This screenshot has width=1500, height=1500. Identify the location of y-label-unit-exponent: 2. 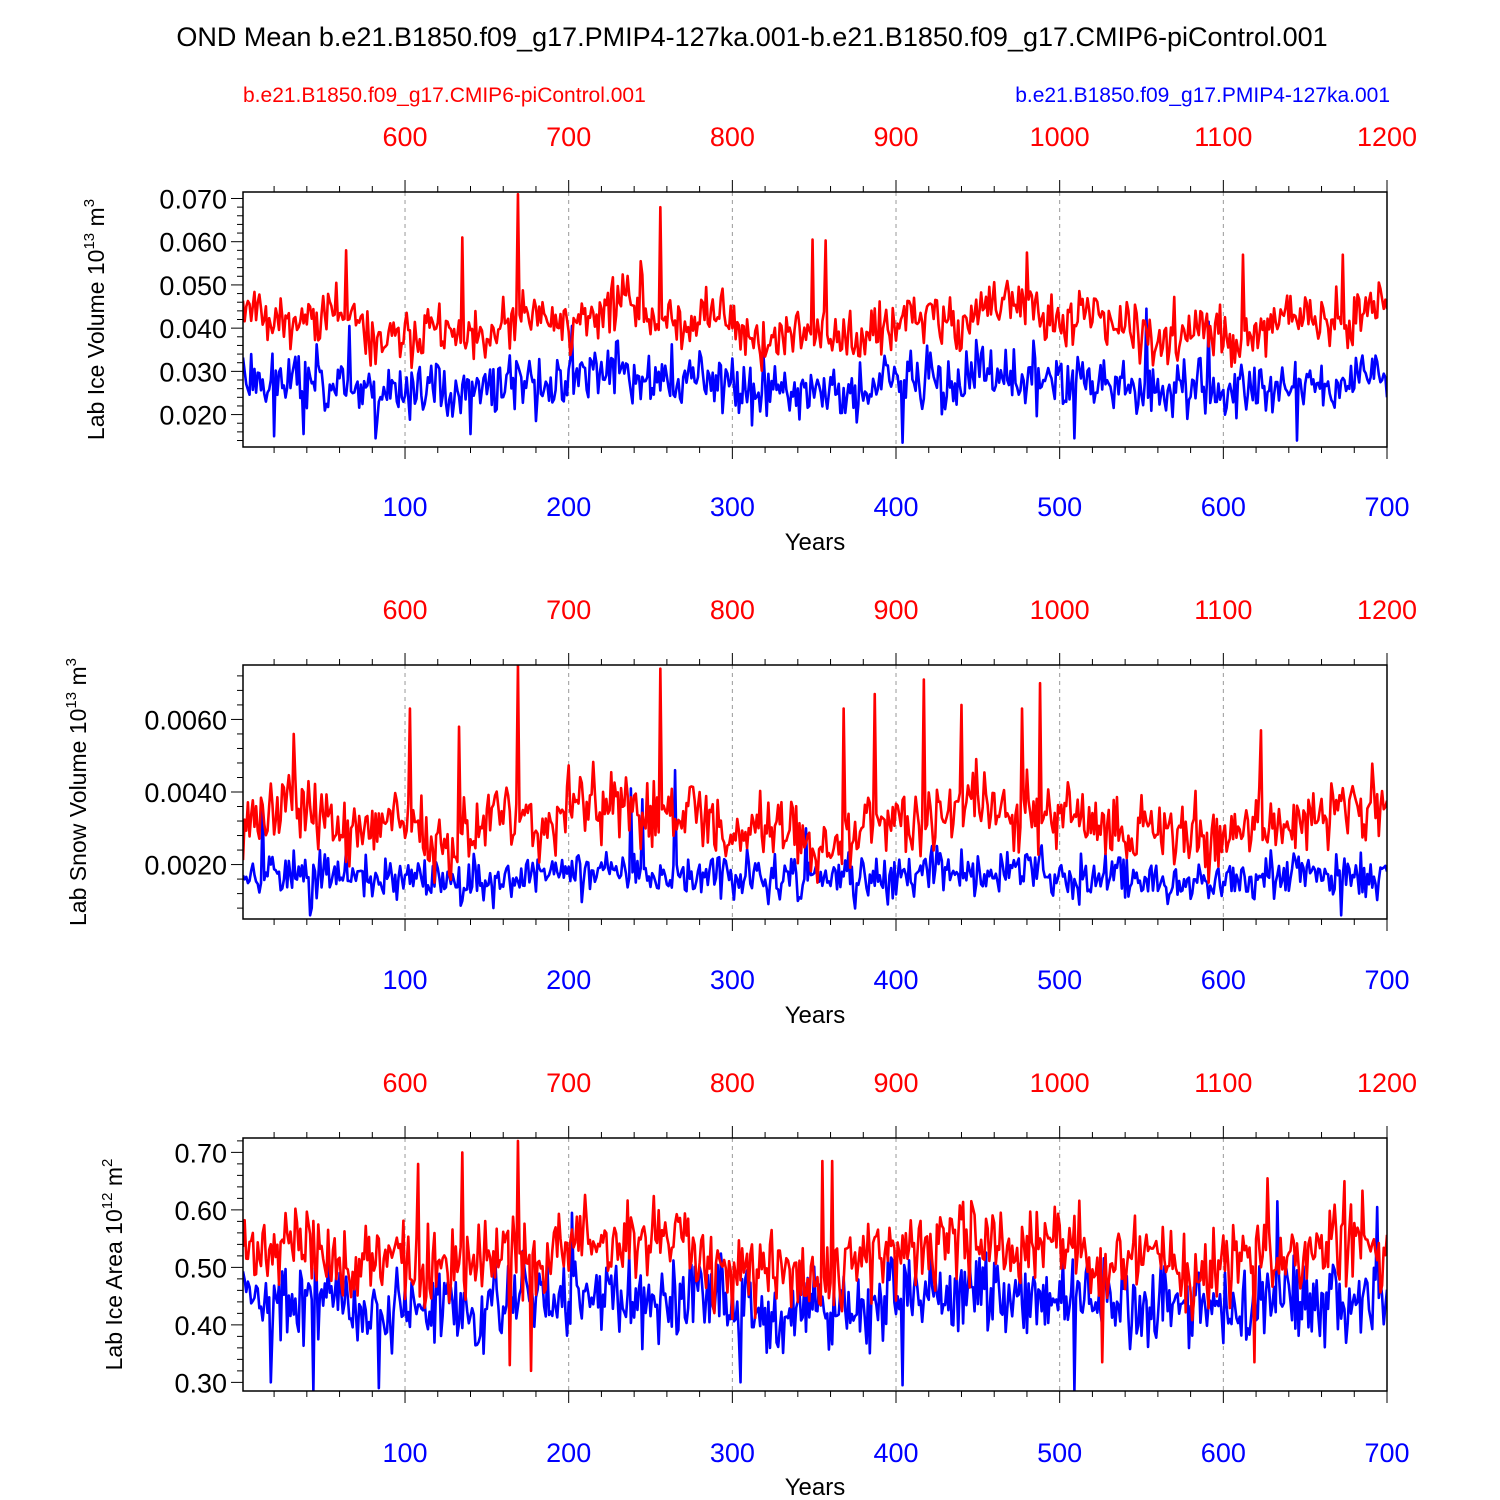
(107, 1163).